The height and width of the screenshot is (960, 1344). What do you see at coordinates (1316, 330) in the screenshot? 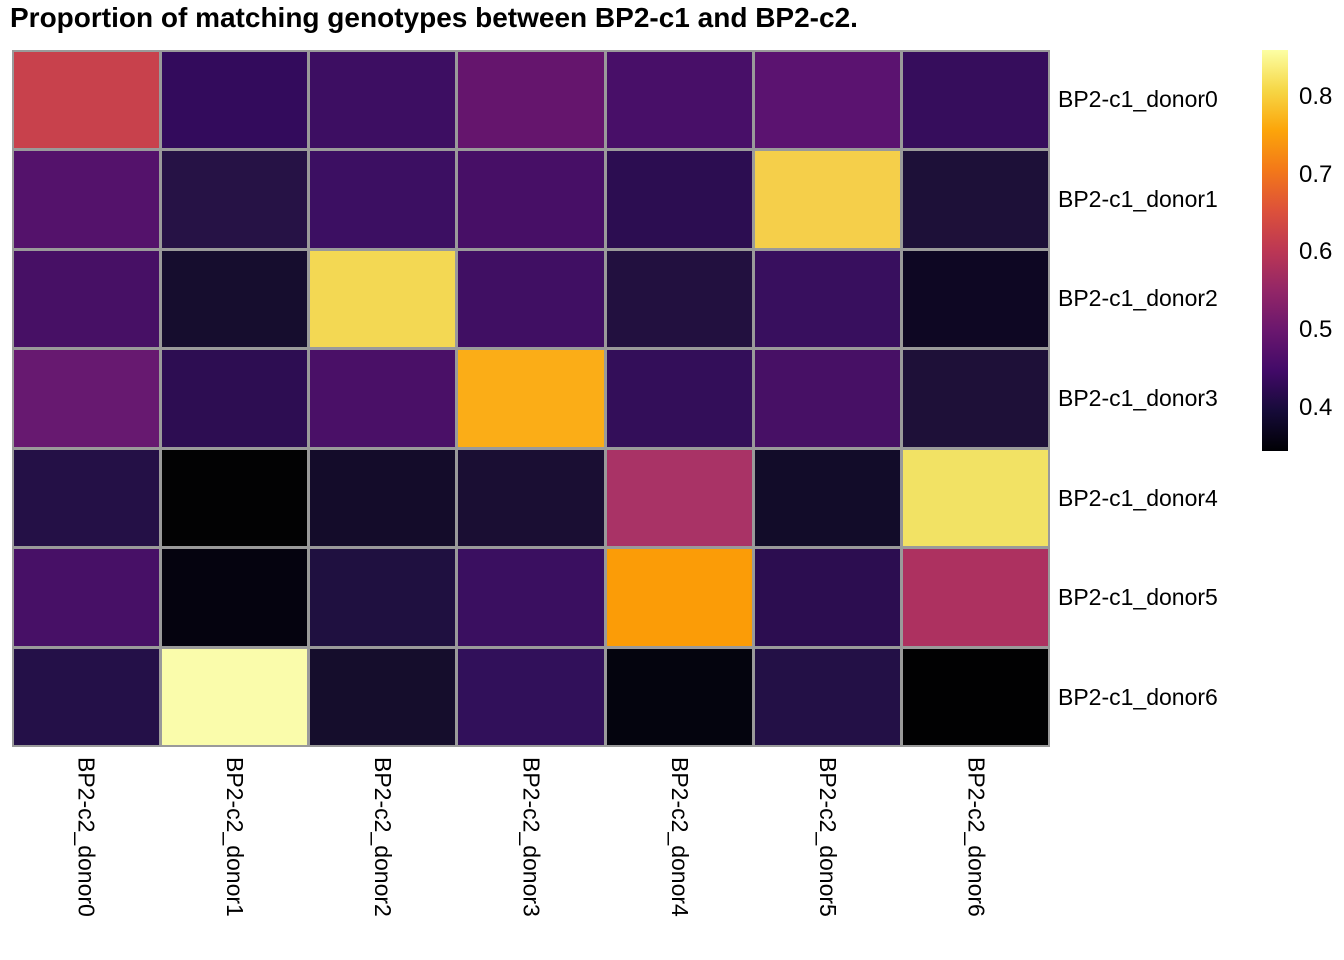
I see `colorbar-tick-3: 0.5` at bounding box center [1316, 330].